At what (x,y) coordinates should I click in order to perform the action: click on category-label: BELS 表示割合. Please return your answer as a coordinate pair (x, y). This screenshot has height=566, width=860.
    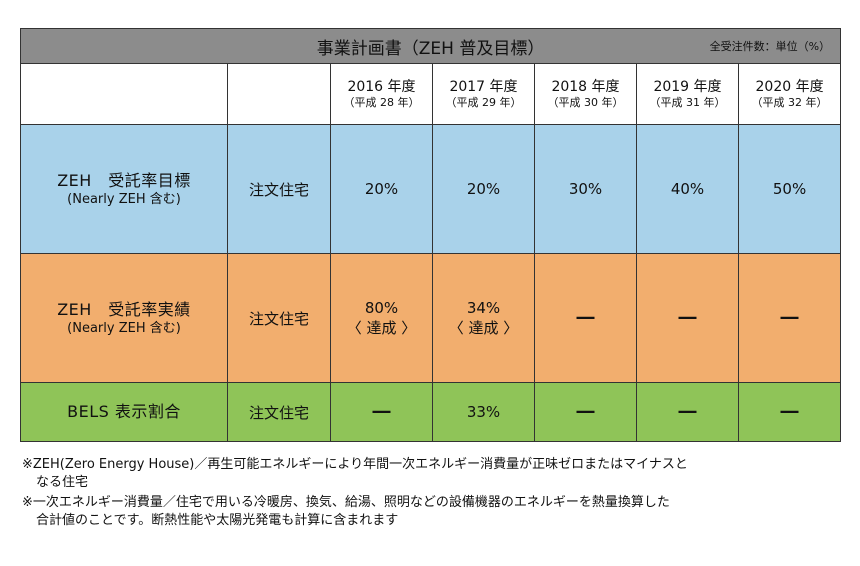
    Looking at the image, I should click on (124, 411).